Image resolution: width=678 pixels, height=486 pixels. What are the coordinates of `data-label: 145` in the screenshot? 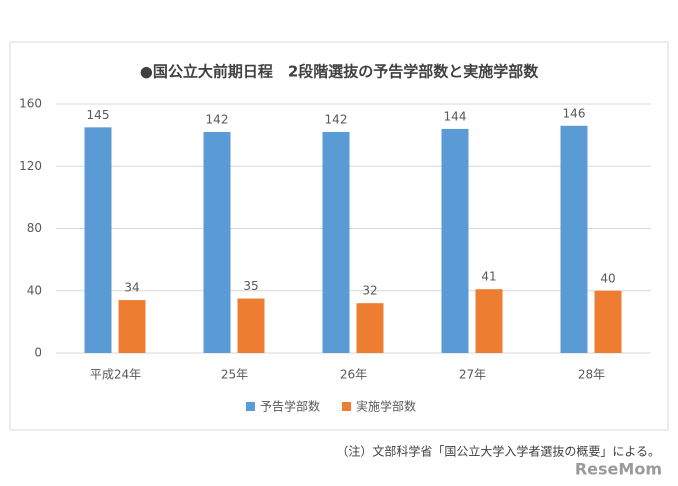 It's located at (98, 115).